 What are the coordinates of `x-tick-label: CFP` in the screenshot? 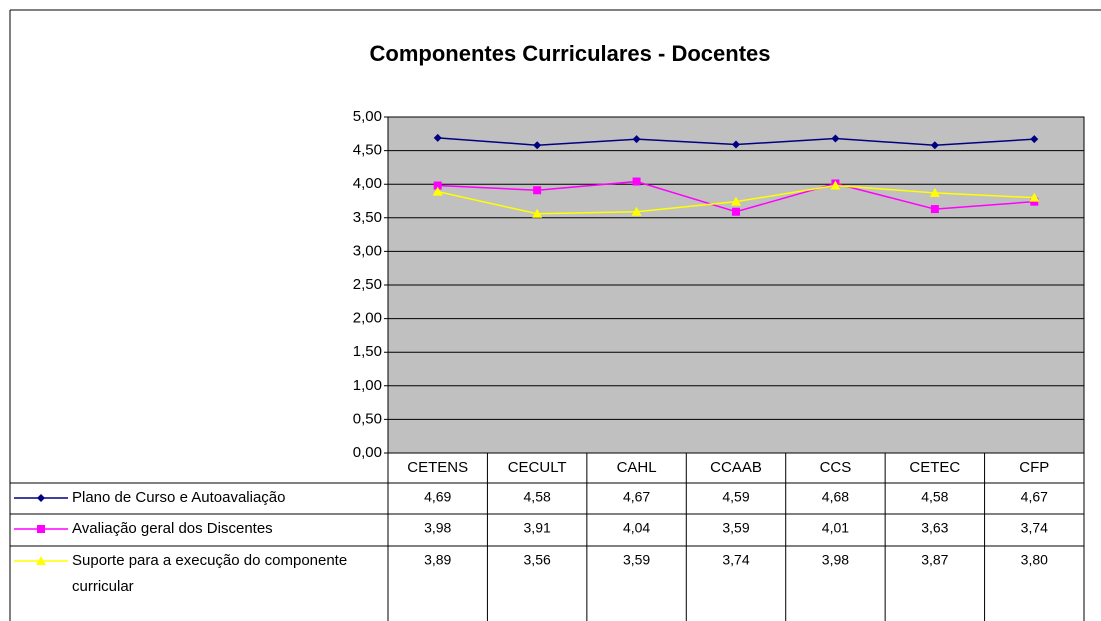 It's located at (1034, 467).